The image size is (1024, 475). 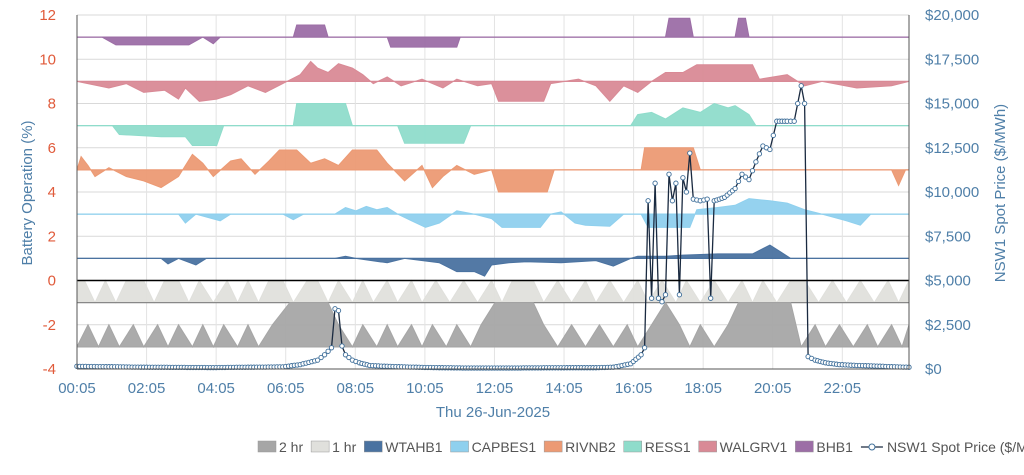 What do you see at coordinates (52, 192) in the screenshot?
I see `left-tick-label: 4` at bounding box center [52, 192].